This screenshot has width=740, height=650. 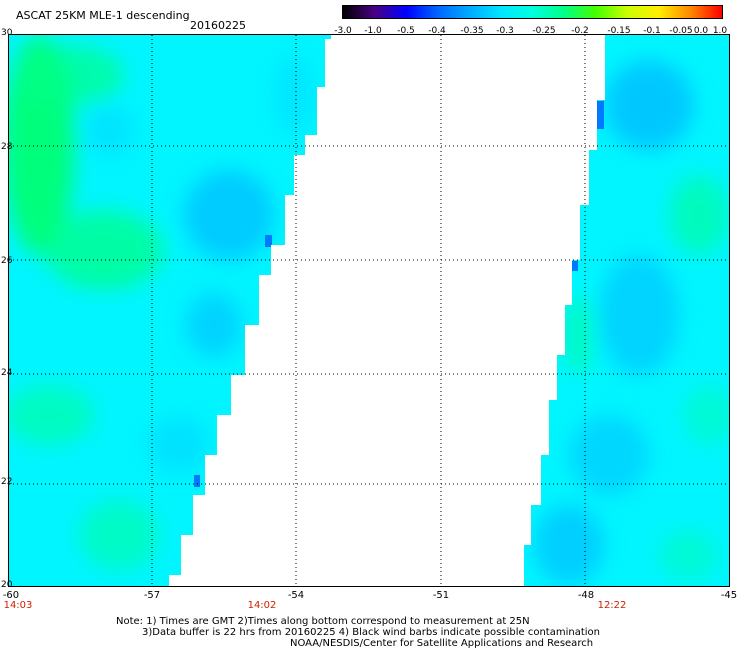 I want to click on lon-label: -51, so click(x=441, y=595).